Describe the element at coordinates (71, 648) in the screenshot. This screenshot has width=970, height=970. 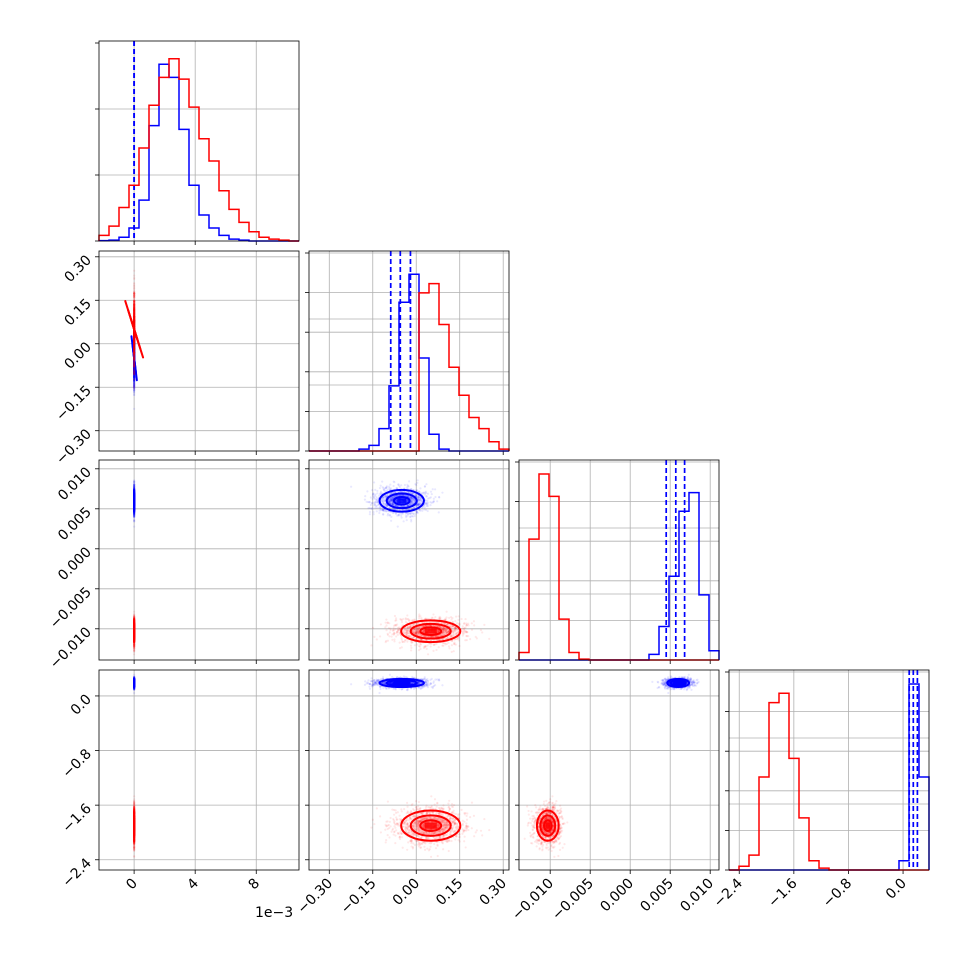
I see `y-tick-label: −0.010` at that location.